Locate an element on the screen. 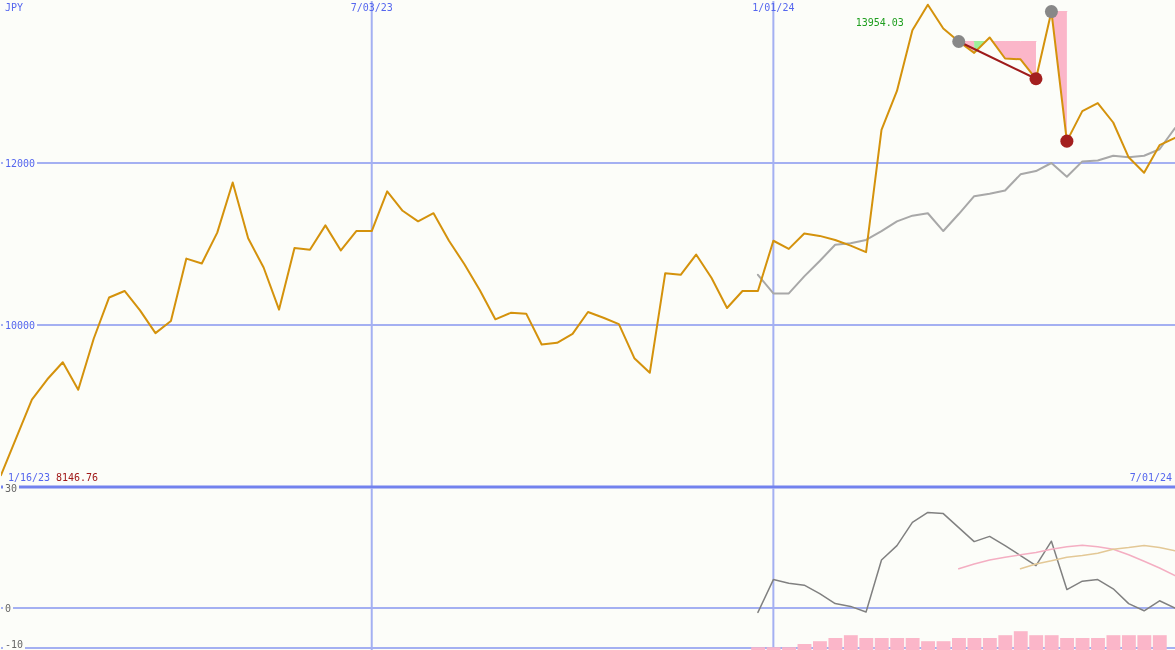 The image size is (1175, 650). y-tick-label: 10000 is located at coordinates (20, 325).